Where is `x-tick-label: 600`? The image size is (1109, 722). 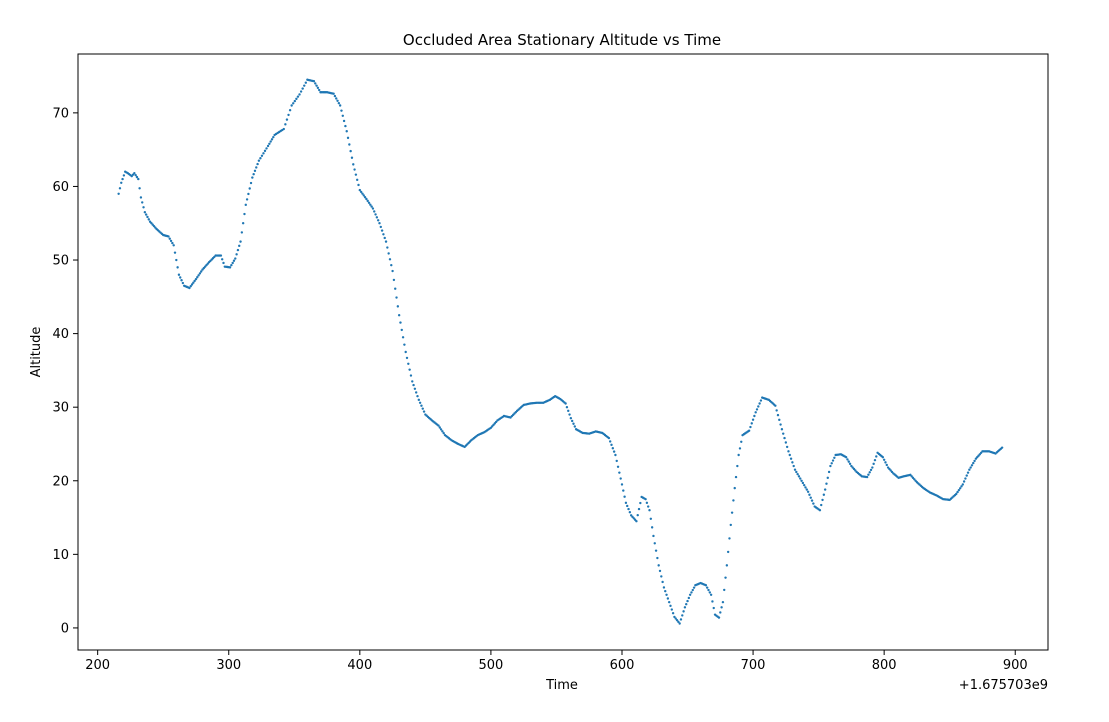
x-tick-label: 600 is located at coordinates (622, 665).